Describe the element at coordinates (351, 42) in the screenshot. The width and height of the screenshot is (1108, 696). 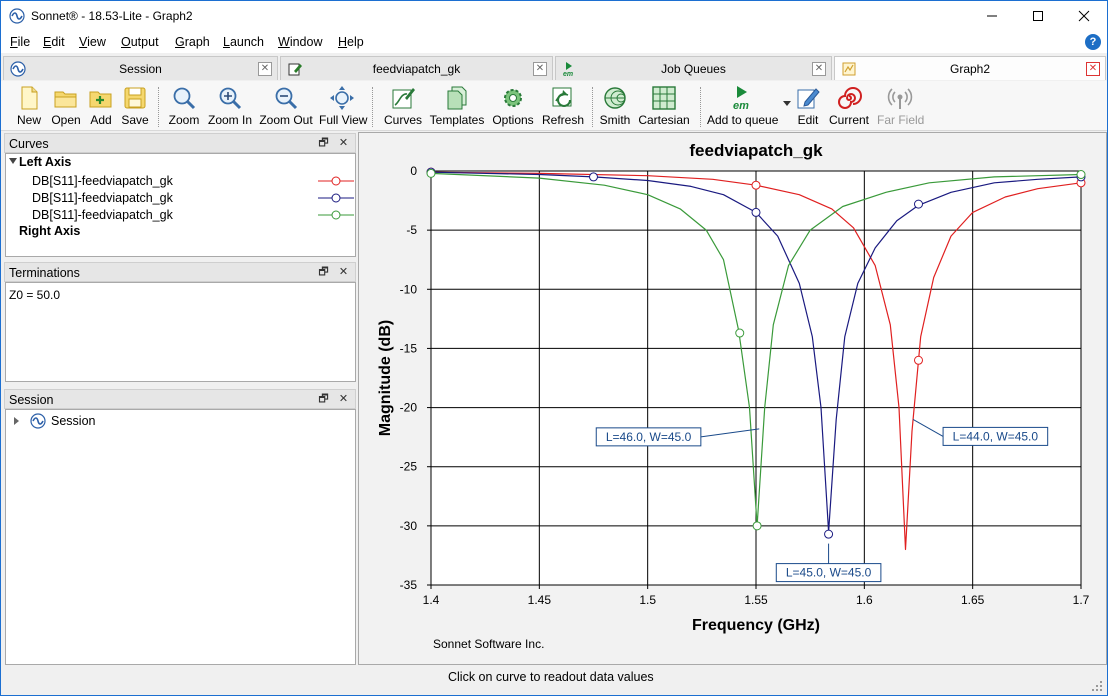
I see `menu-help: Help` at that location.